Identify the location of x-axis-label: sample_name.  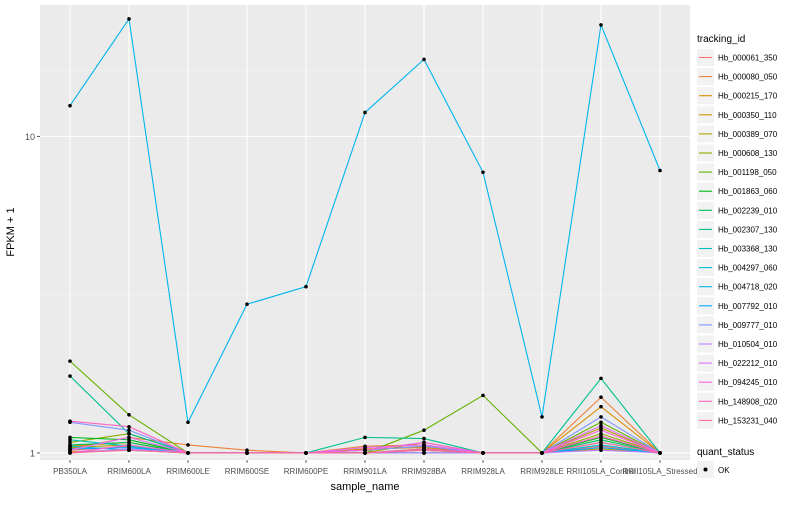
(364, 487).